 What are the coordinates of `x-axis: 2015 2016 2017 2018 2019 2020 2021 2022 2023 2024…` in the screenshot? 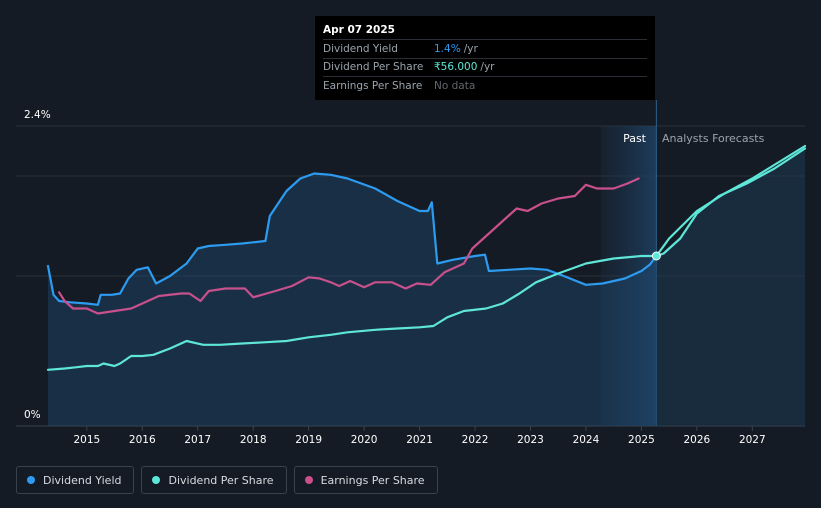 It's located at (419, 436).